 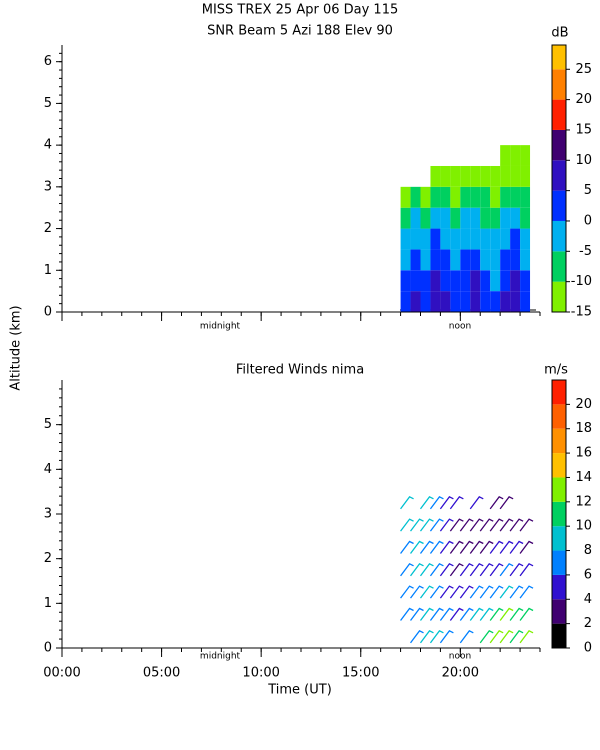 What do you see at coordinates (48, 514) in the screenshot?
I see `y-tick-label: 3` at bounding box center [48, 514].